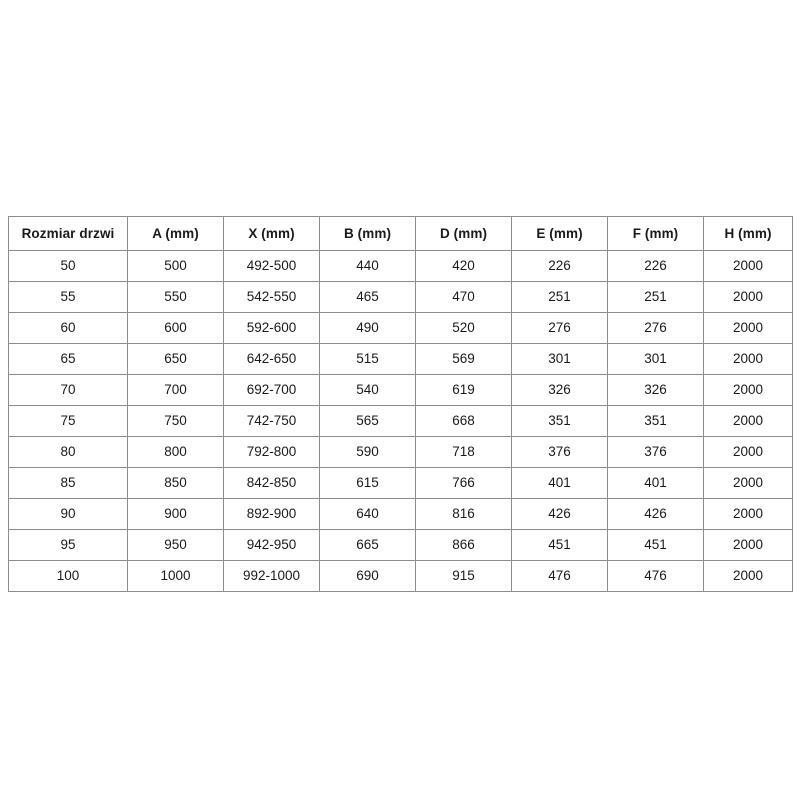 This screenshot has width=800, height=800. What do you see at coordinates (68, 421) in the screenshot?
I see `cell-size: 75` at bounding box center [68, 421].